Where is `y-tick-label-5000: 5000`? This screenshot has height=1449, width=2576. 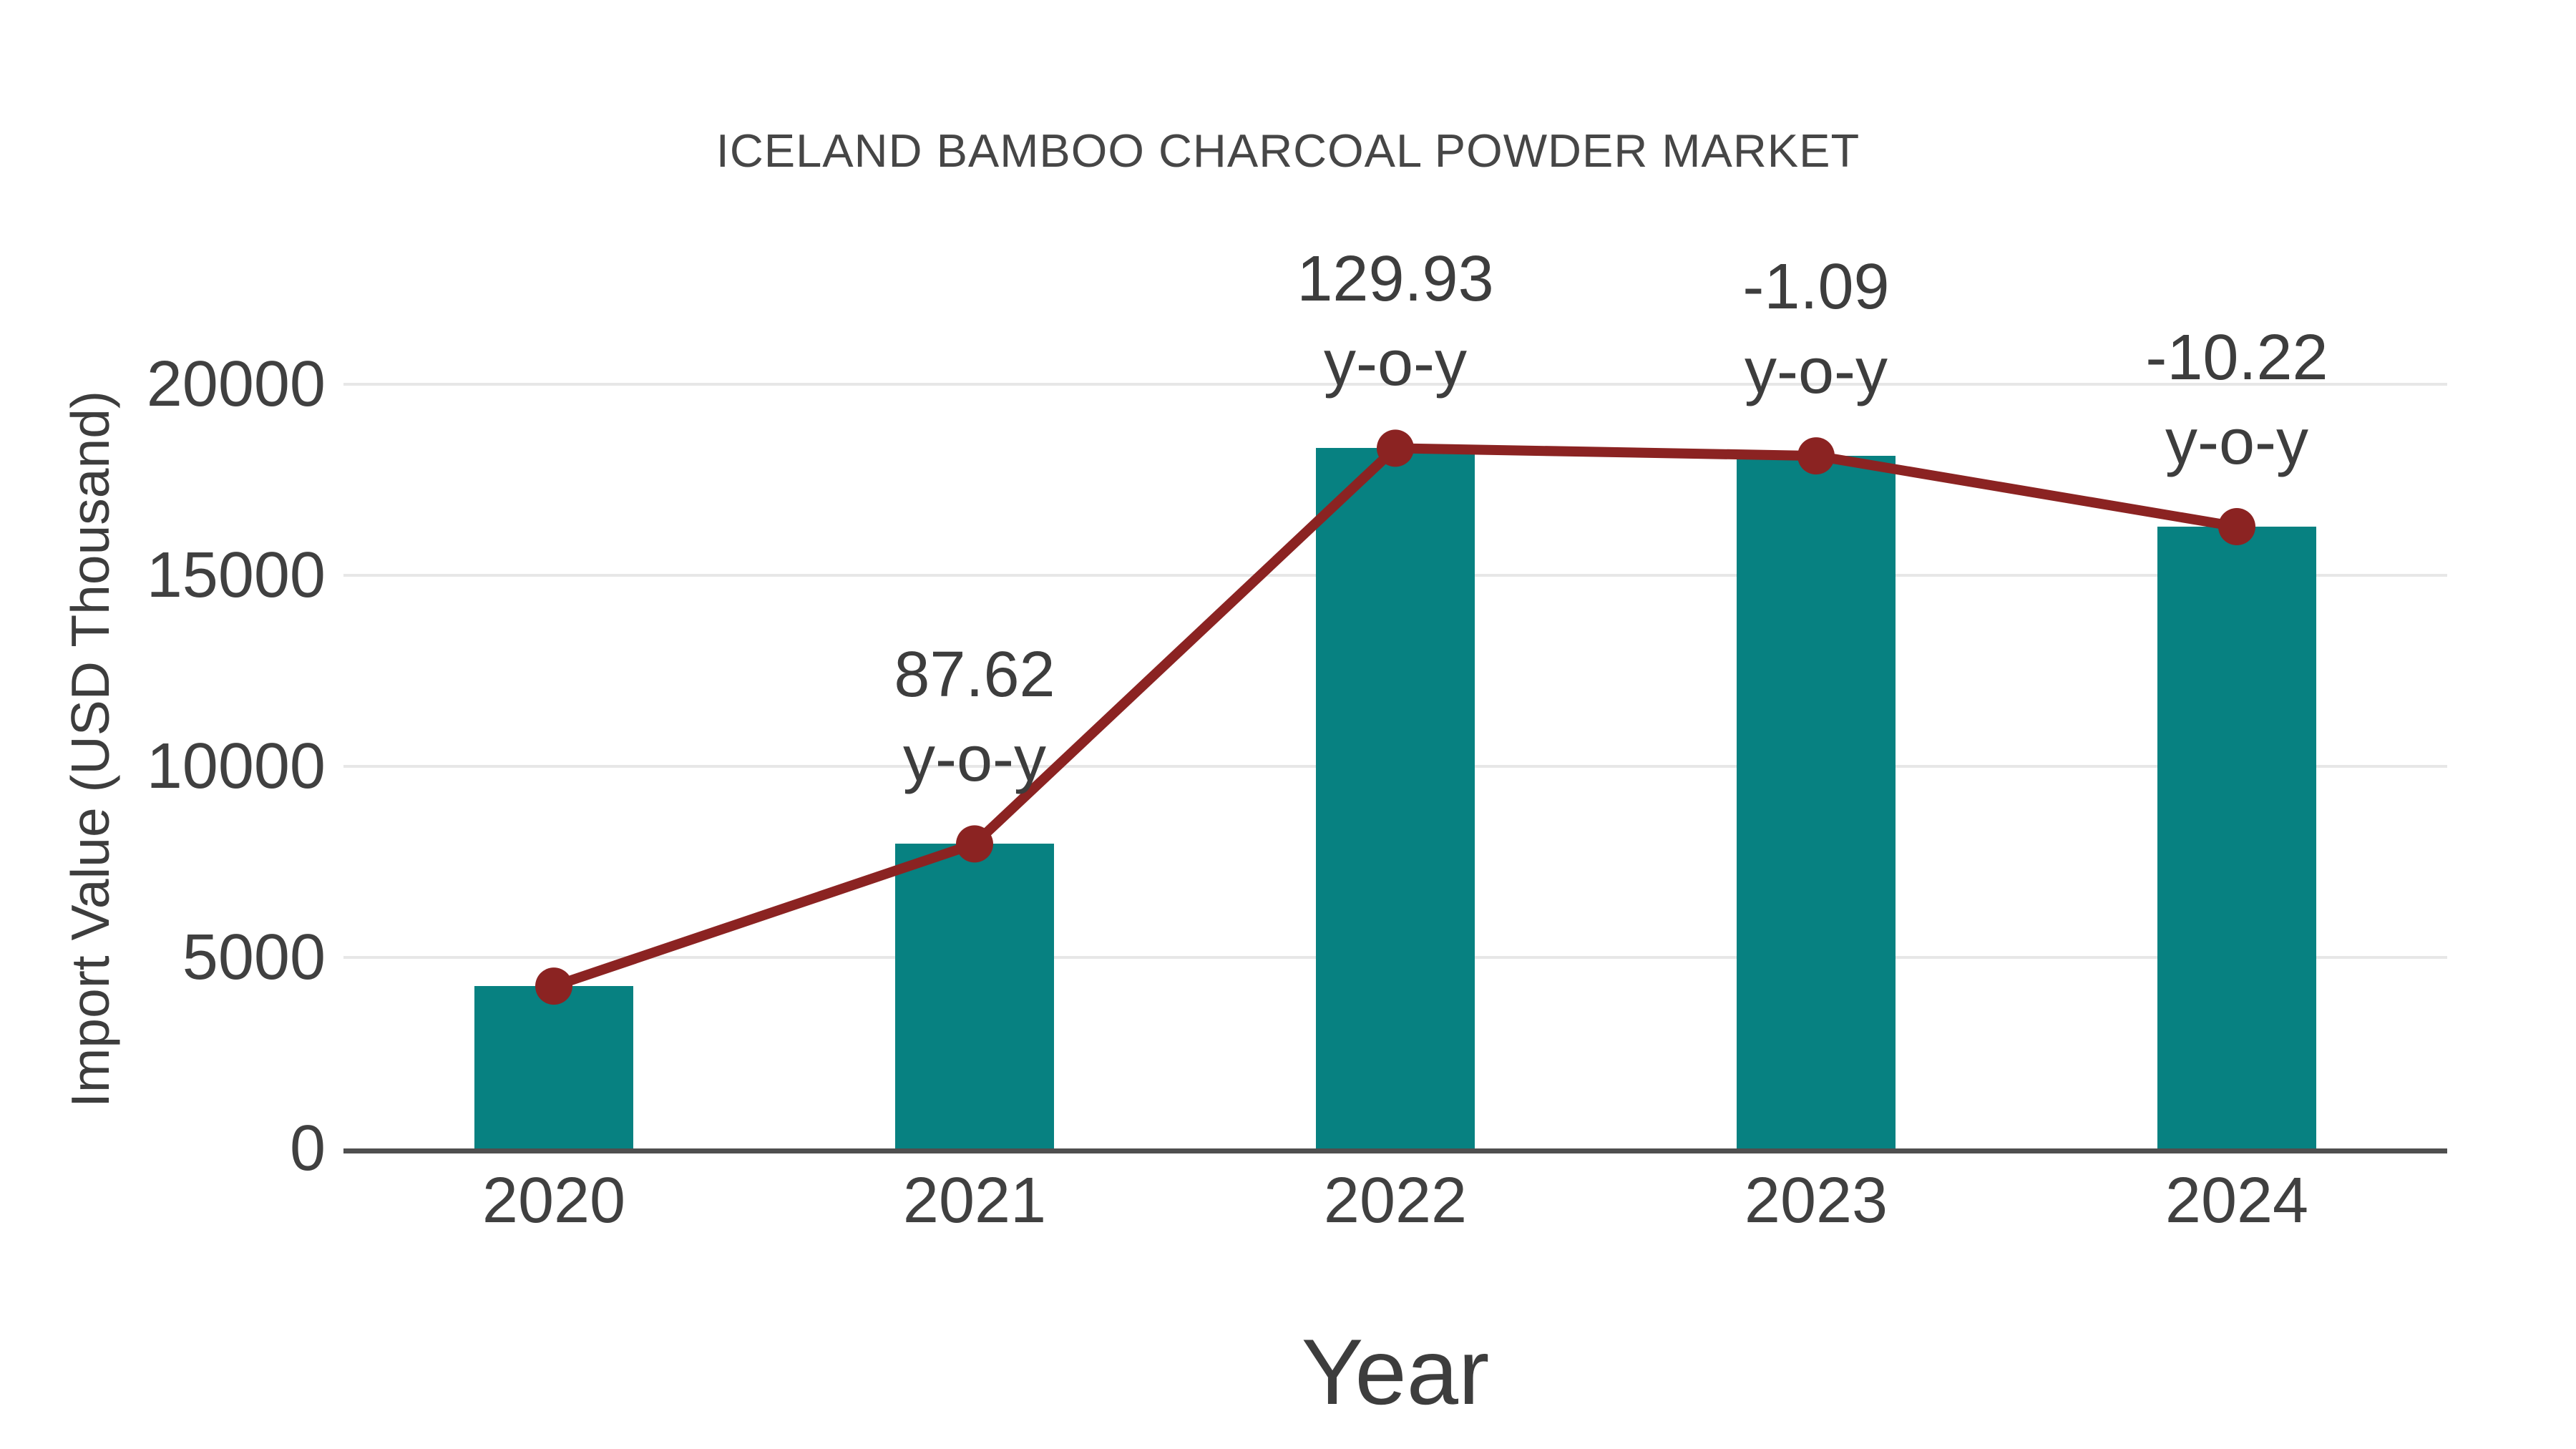
y-tick-label-5000: 5000 is located at coordinates (254, 957).